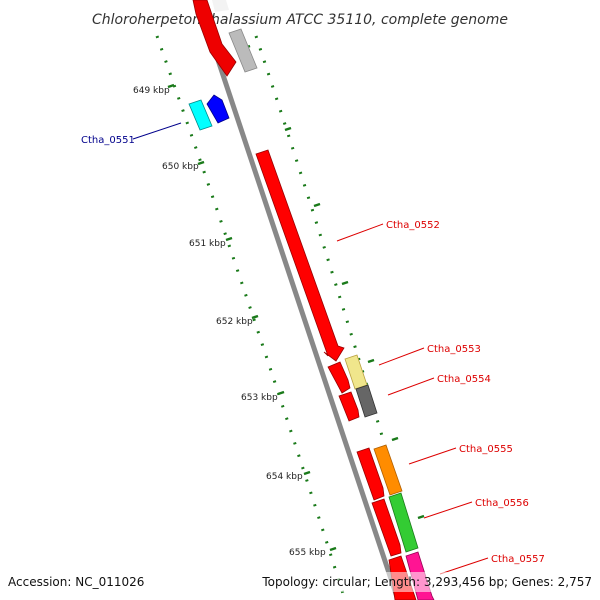  What do you see at coordinates (214, 38) in the screenshot?
I see `cds-arrow-red-top` at bounding box center [214, 38].